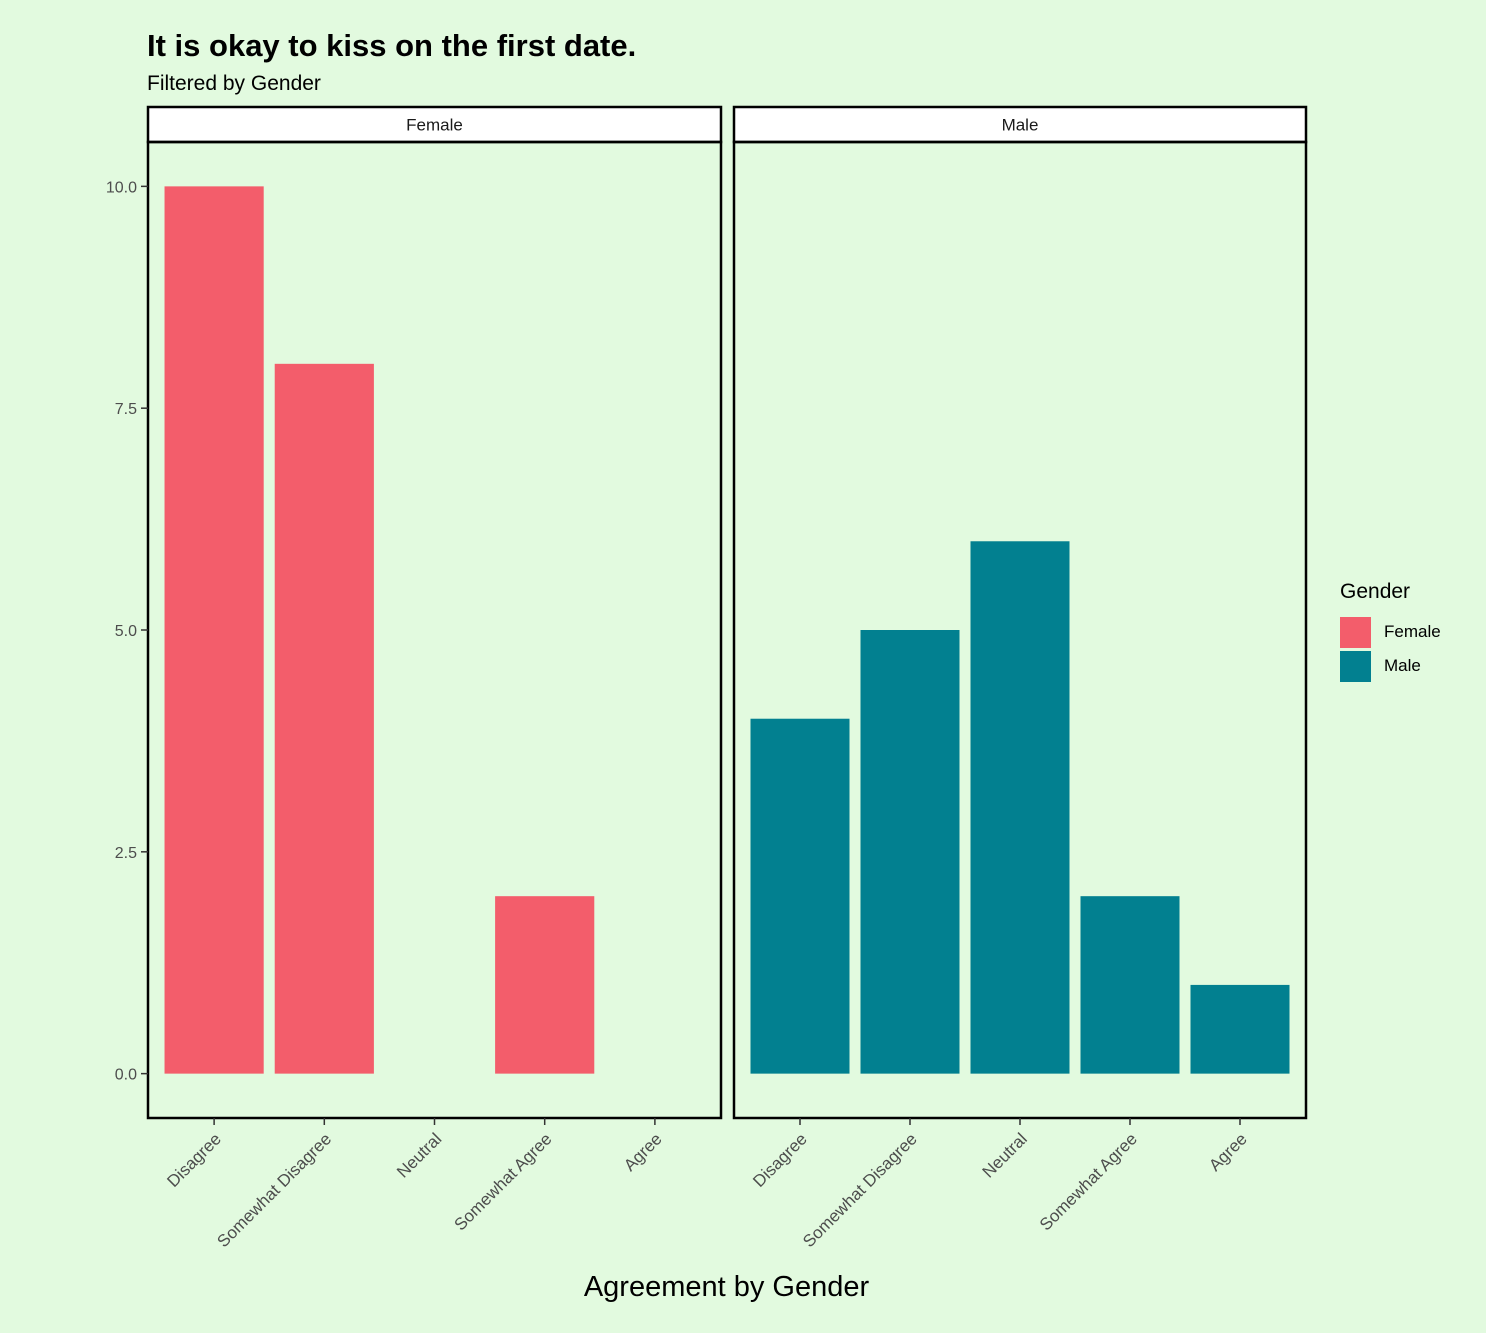  What do you see at coordinates (194, 1160) in the screenshot?
I see `x-tick-label-female-disagree: Disagree` at bounding box center [194, 1160].